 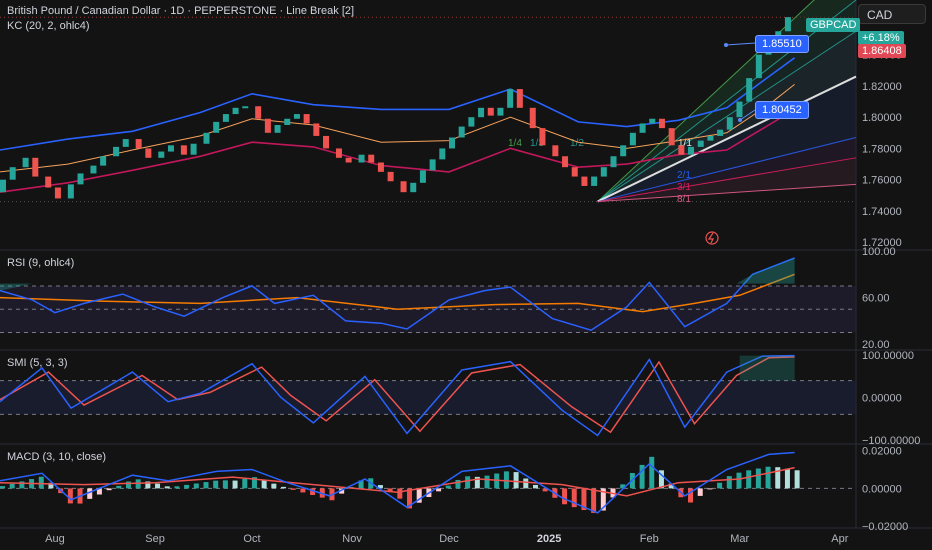 I want to click on x-tick-label-0: Aug, so click(x=55, y=539).